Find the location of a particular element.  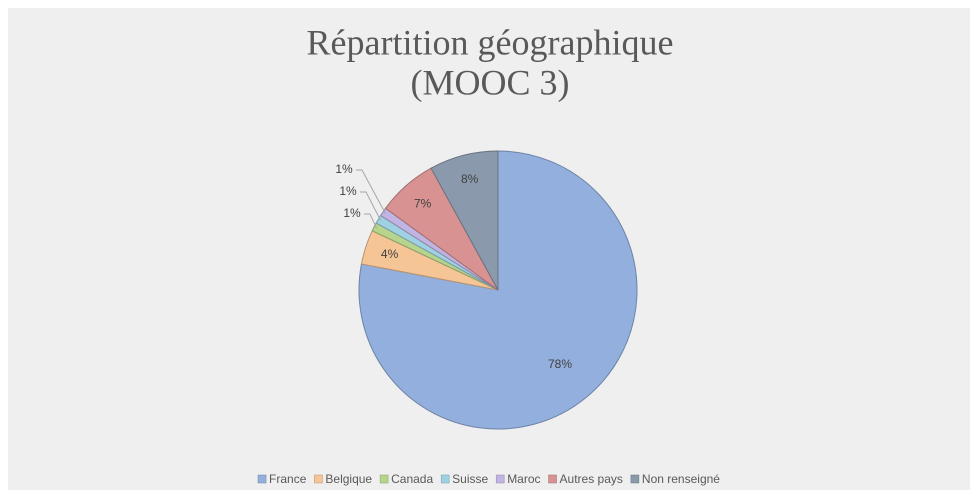

legend-label: Suisse is located at coordinates (470, 479).